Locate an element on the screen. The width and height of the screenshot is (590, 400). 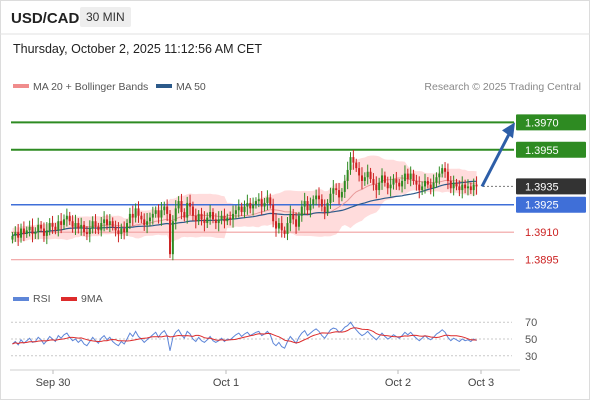
ma50-legend-label: MA 50 is located at coordinates (191, 87).